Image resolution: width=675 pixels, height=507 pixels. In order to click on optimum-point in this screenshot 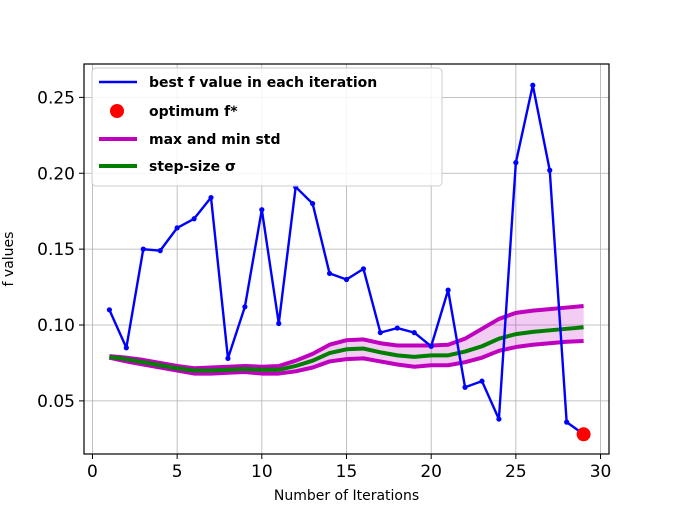, I will do `click(583, 434)`.